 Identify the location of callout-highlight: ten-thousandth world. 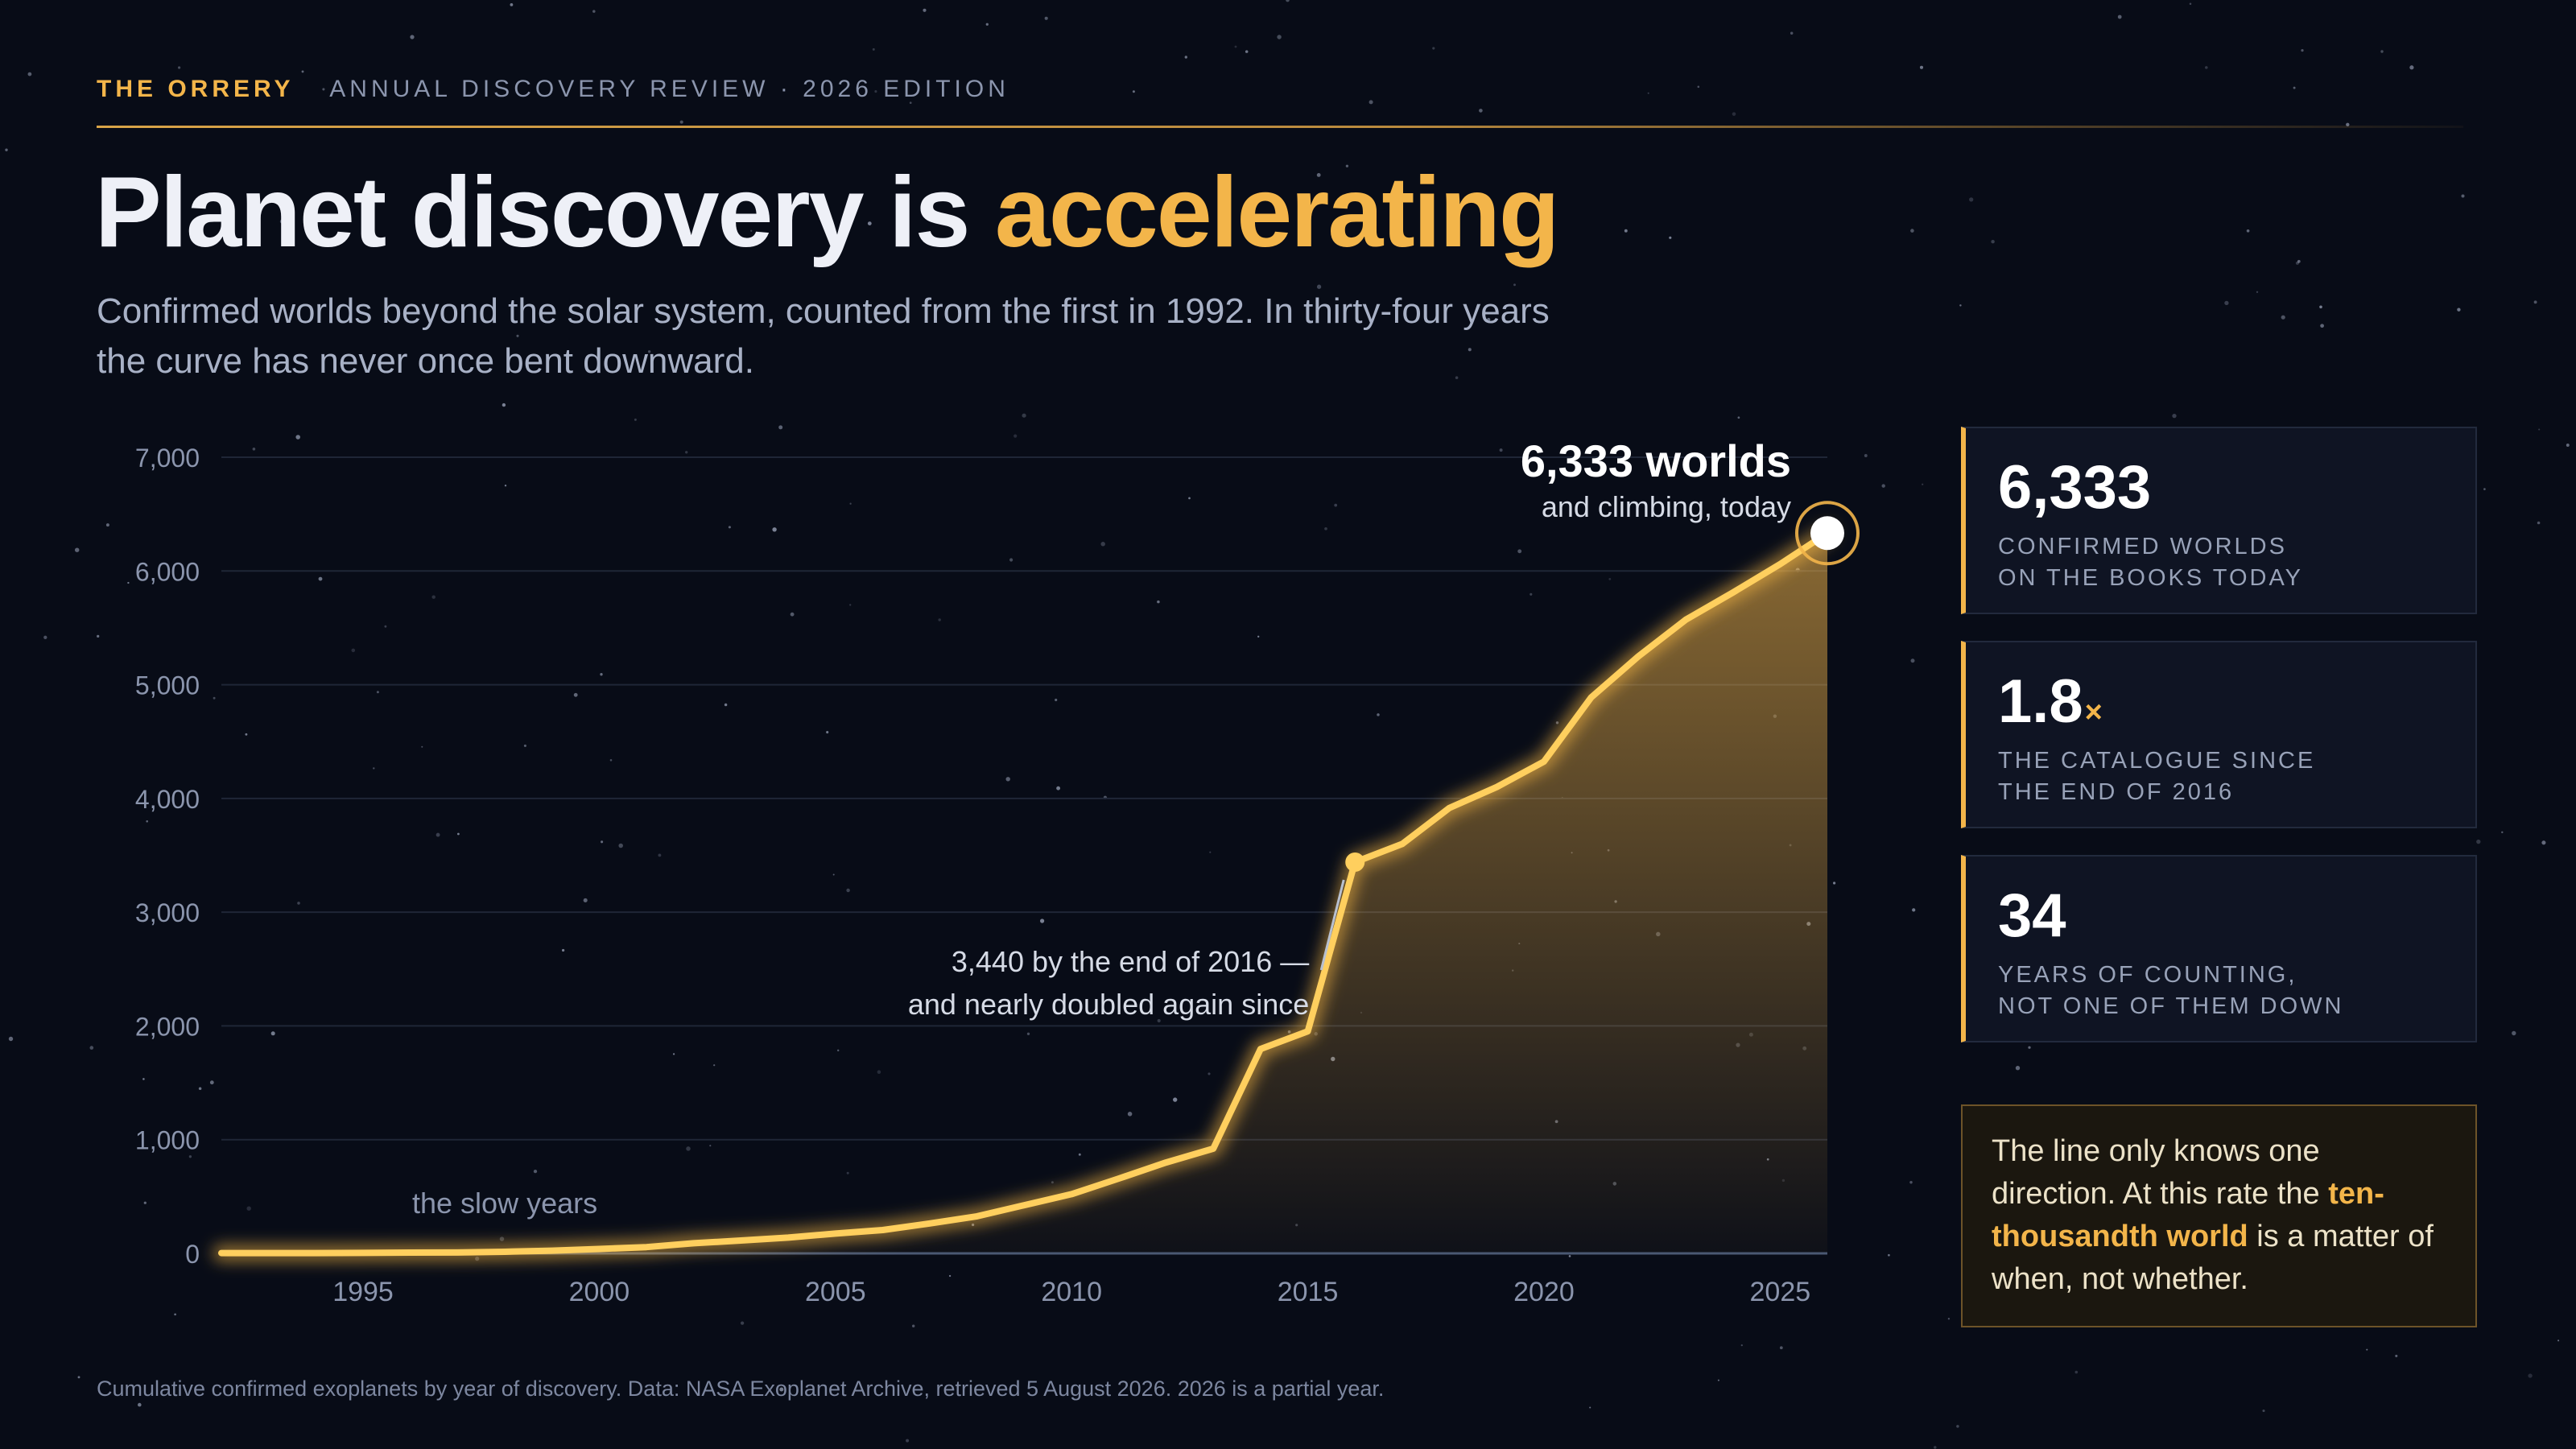
(2188, 1215).